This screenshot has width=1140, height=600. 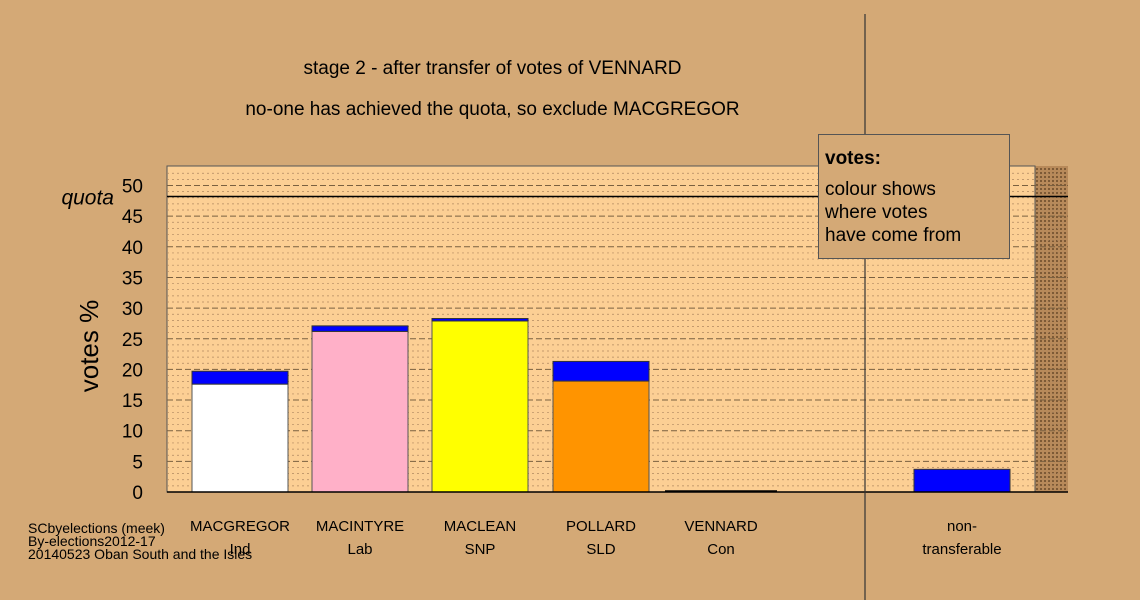 What do you see at coordinates (480, 406) in the screenshot?
I see `bar-base-maclean` at bounding box center [480, 406].